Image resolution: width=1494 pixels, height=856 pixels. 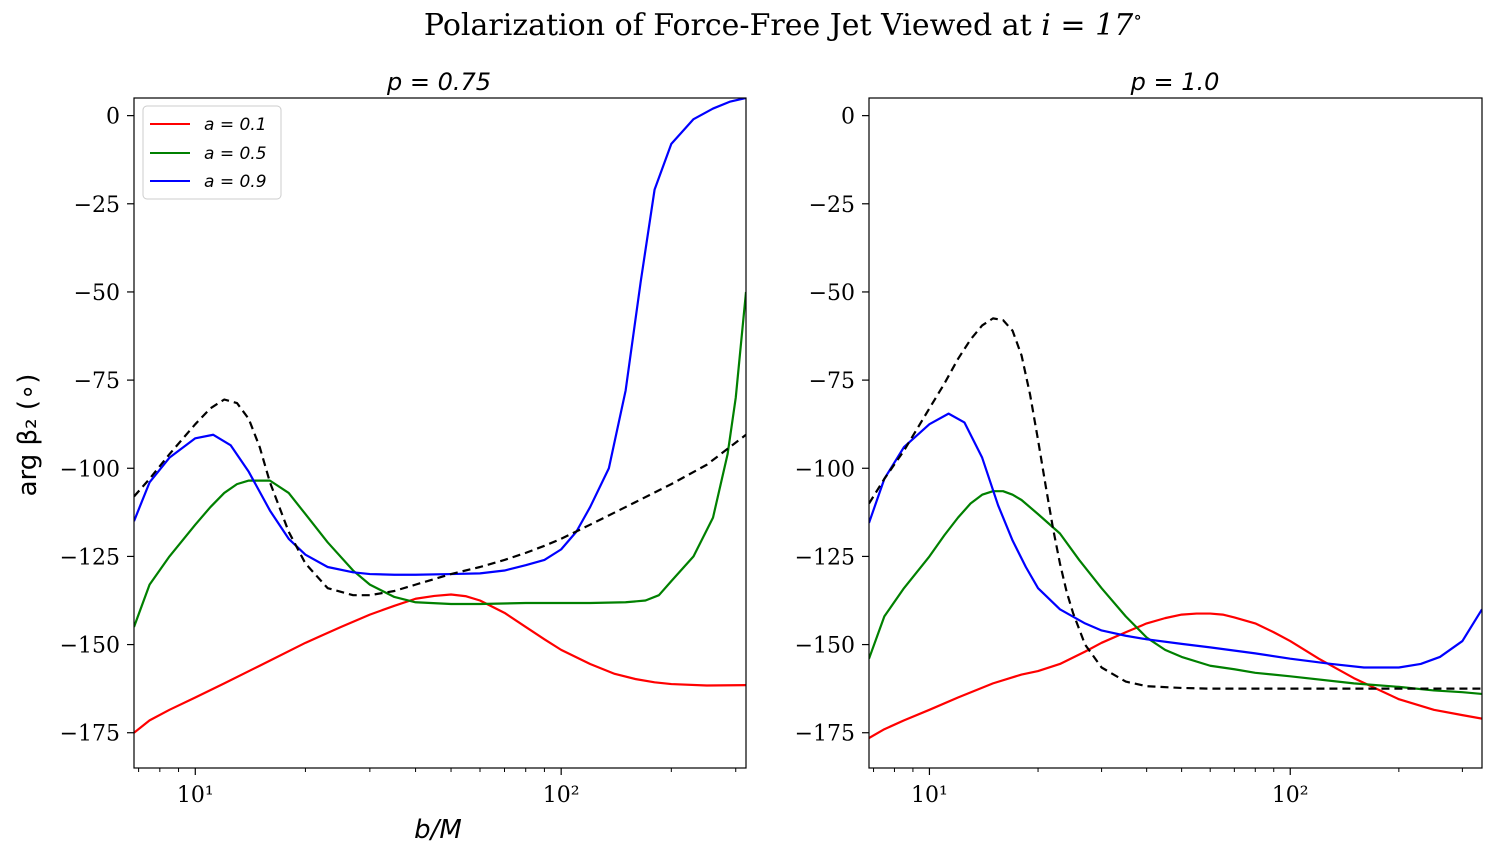 I want to click on legend-label-a01: a = 0.1, so click(x=235, y=125).